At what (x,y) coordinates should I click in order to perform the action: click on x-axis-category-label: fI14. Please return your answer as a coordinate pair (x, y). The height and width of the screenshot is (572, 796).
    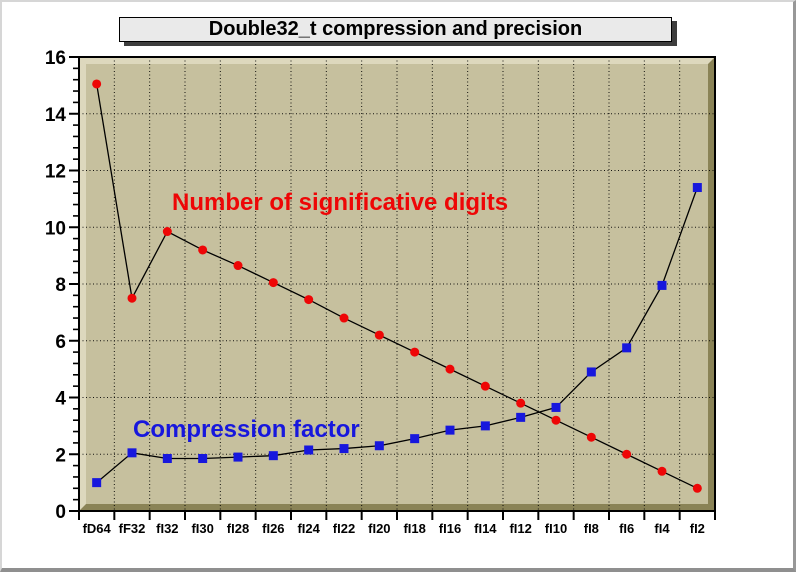
    Looking at the image, I should click on (485, 528).